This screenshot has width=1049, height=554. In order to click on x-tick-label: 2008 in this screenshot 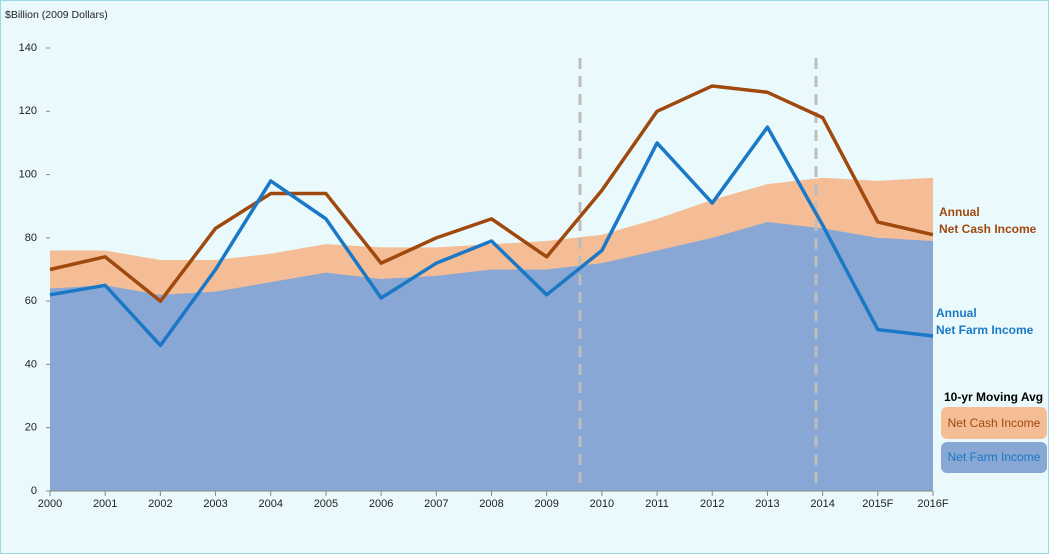, I will do `click(491, 504)`.